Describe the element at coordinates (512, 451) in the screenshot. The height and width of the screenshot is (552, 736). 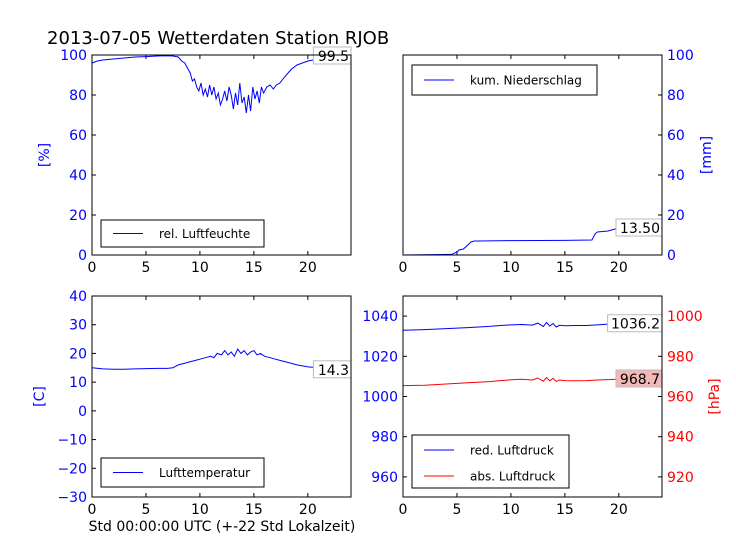
I see `pressure-legend-label: red. Luftdruck` at that location.